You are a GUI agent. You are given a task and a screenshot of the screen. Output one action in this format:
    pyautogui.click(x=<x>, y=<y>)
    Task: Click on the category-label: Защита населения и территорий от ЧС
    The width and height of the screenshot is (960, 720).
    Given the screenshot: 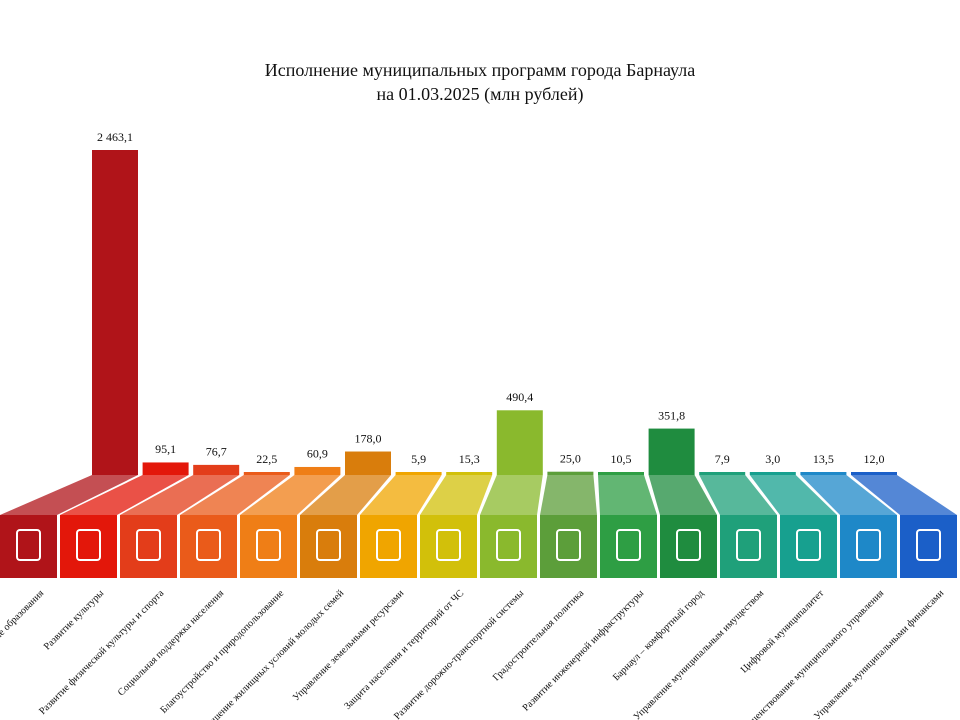 What is the action you would take?
    pyautogui.click(x=404, y=650)
    